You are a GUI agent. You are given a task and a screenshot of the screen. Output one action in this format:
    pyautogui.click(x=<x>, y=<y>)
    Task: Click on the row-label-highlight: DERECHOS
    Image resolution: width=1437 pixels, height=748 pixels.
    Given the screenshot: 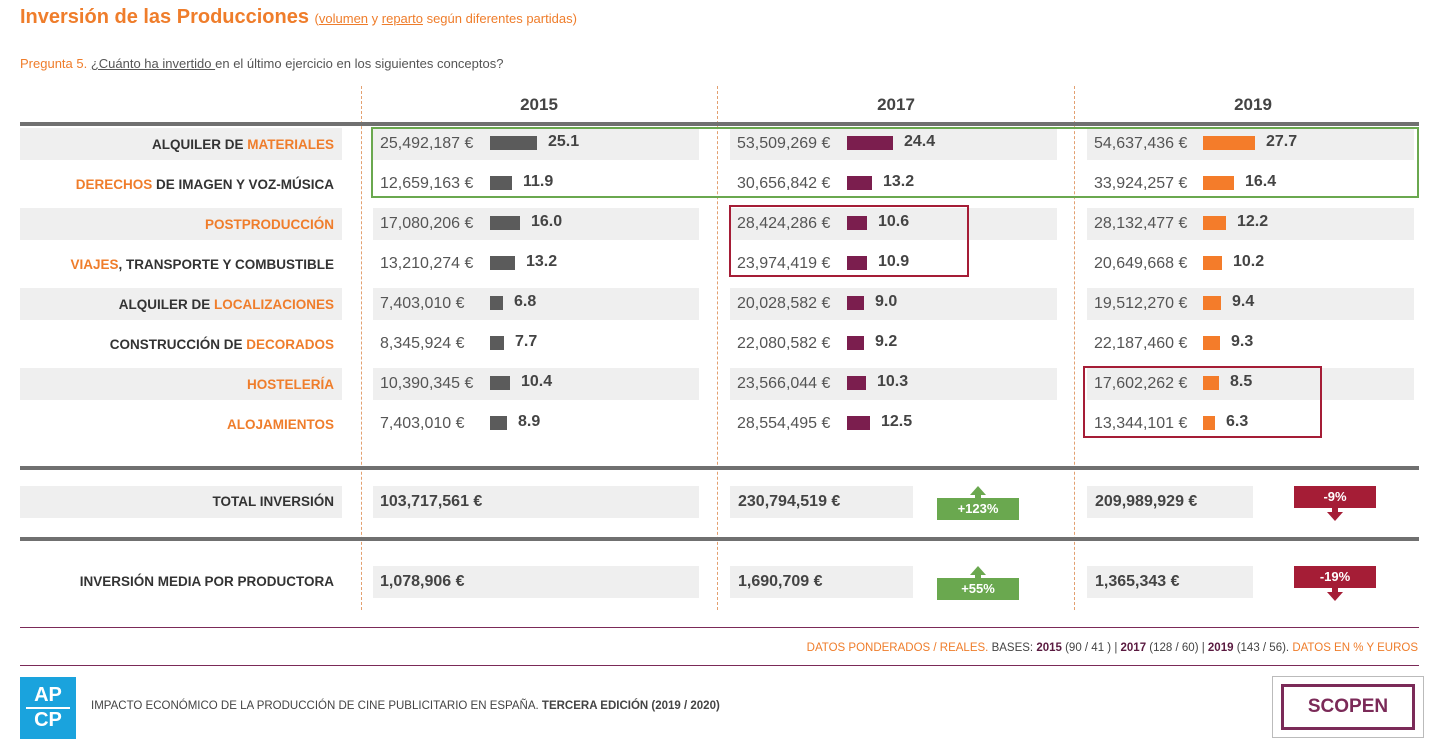 What is the action you would take?
    pyautogui.click(x=114, y=184)
    